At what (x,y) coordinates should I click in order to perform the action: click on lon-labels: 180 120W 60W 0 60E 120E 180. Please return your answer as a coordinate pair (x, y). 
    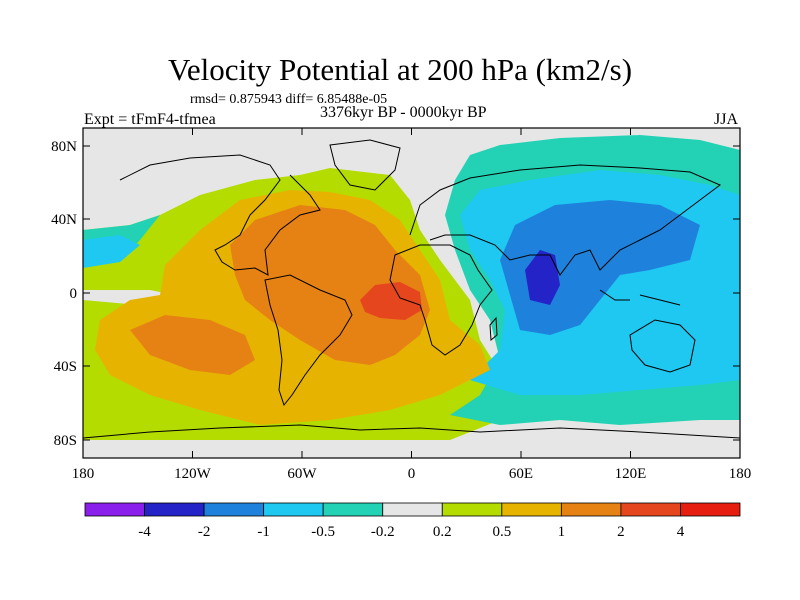
    Looking at the image, I should click on (412, 474).